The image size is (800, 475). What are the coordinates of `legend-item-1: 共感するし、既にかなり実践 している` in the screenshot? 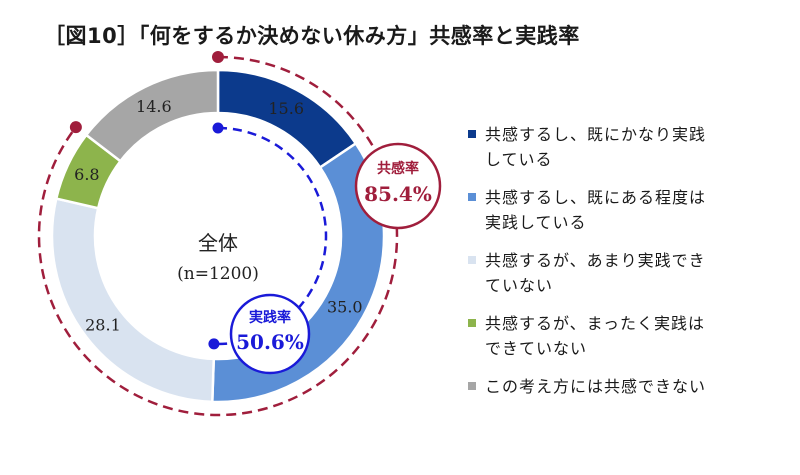 It's located at (628, 147).